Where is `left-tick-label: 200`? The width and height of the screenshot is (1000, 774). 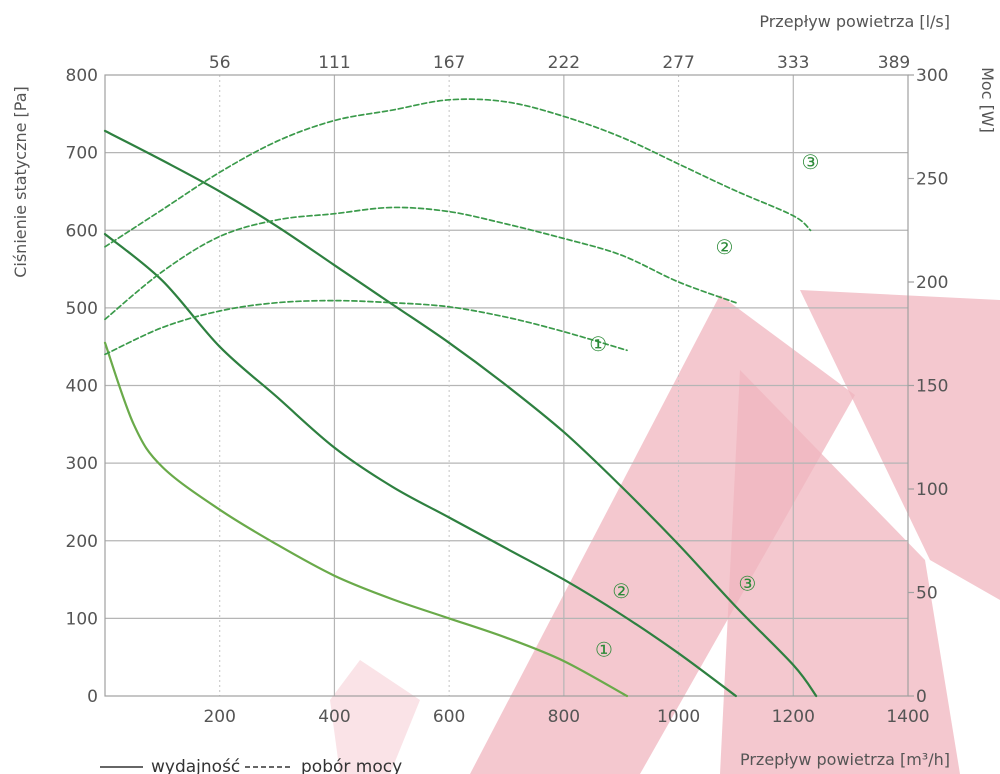 left-tick-label: 200 is located at coordinates (82, 542).